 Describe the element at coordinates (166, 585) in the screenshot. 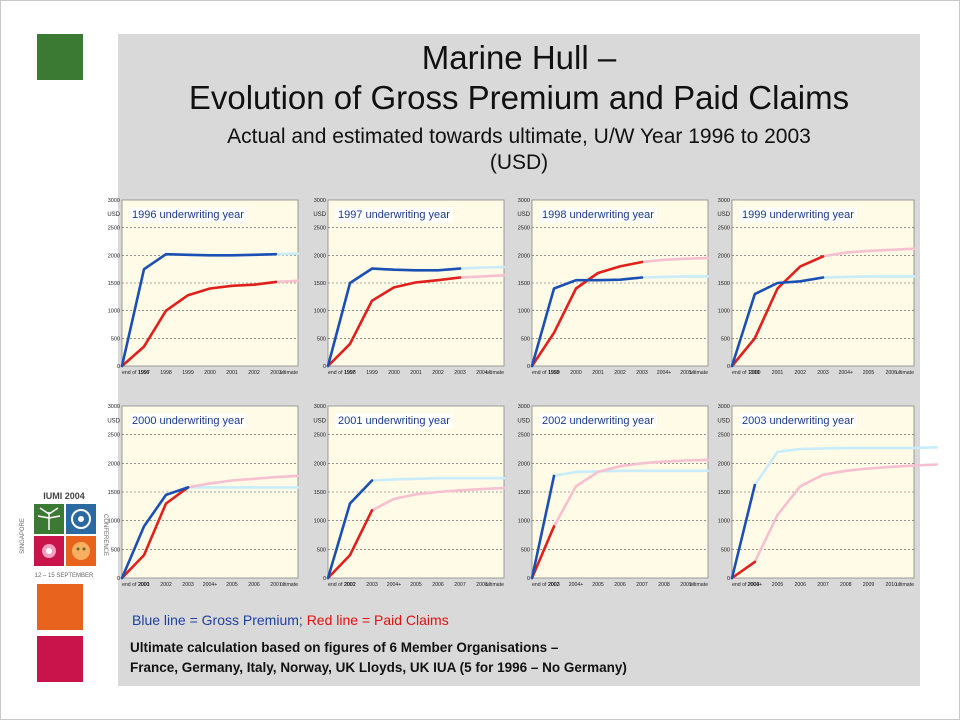

I see `x-tick-label: 2002` at that location.